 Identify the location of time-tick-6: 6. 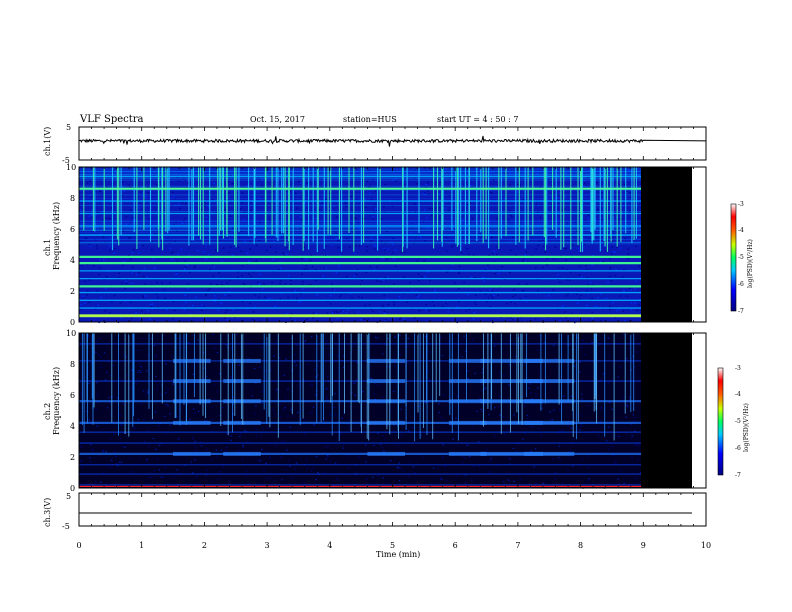
(455, 545).